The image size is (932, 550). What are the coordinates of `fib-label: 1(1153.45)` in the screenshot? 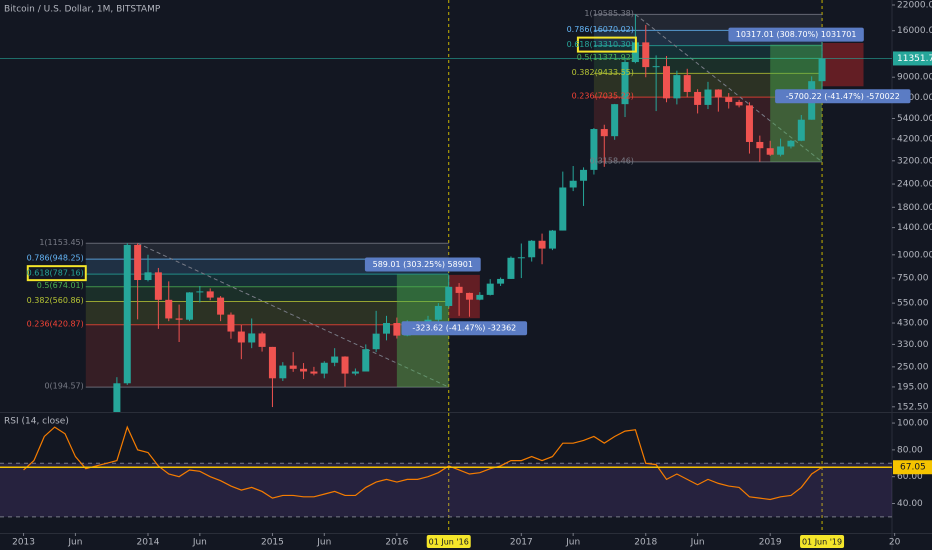 It's located at (61, 242).